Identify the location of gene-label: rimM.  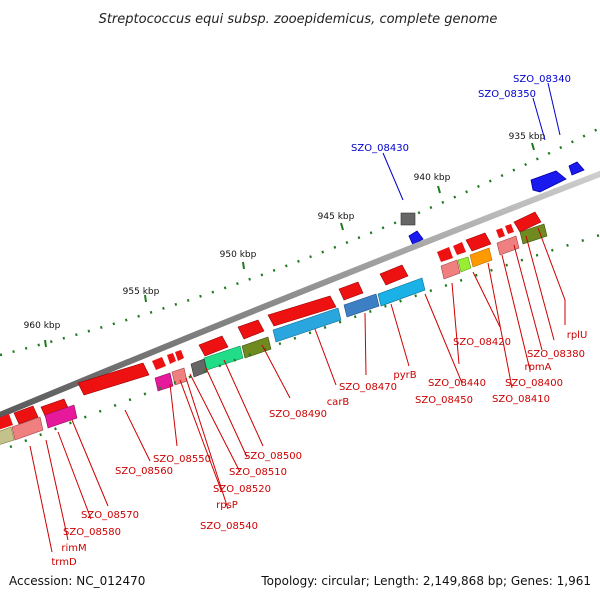
(73, 548).